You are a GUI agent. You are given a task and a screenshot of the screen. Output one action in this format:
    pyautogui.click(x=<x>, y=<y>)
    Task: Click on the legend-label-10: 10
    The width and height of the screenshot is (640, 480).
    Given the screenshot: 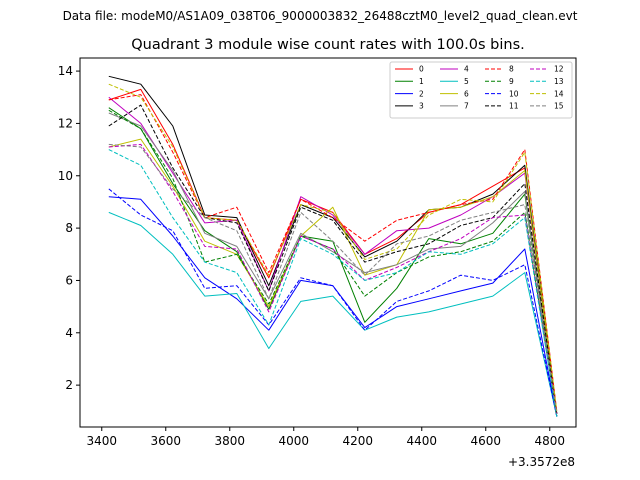 What is the action you would take?
    pyautogui.click(x=514, y=93)
    